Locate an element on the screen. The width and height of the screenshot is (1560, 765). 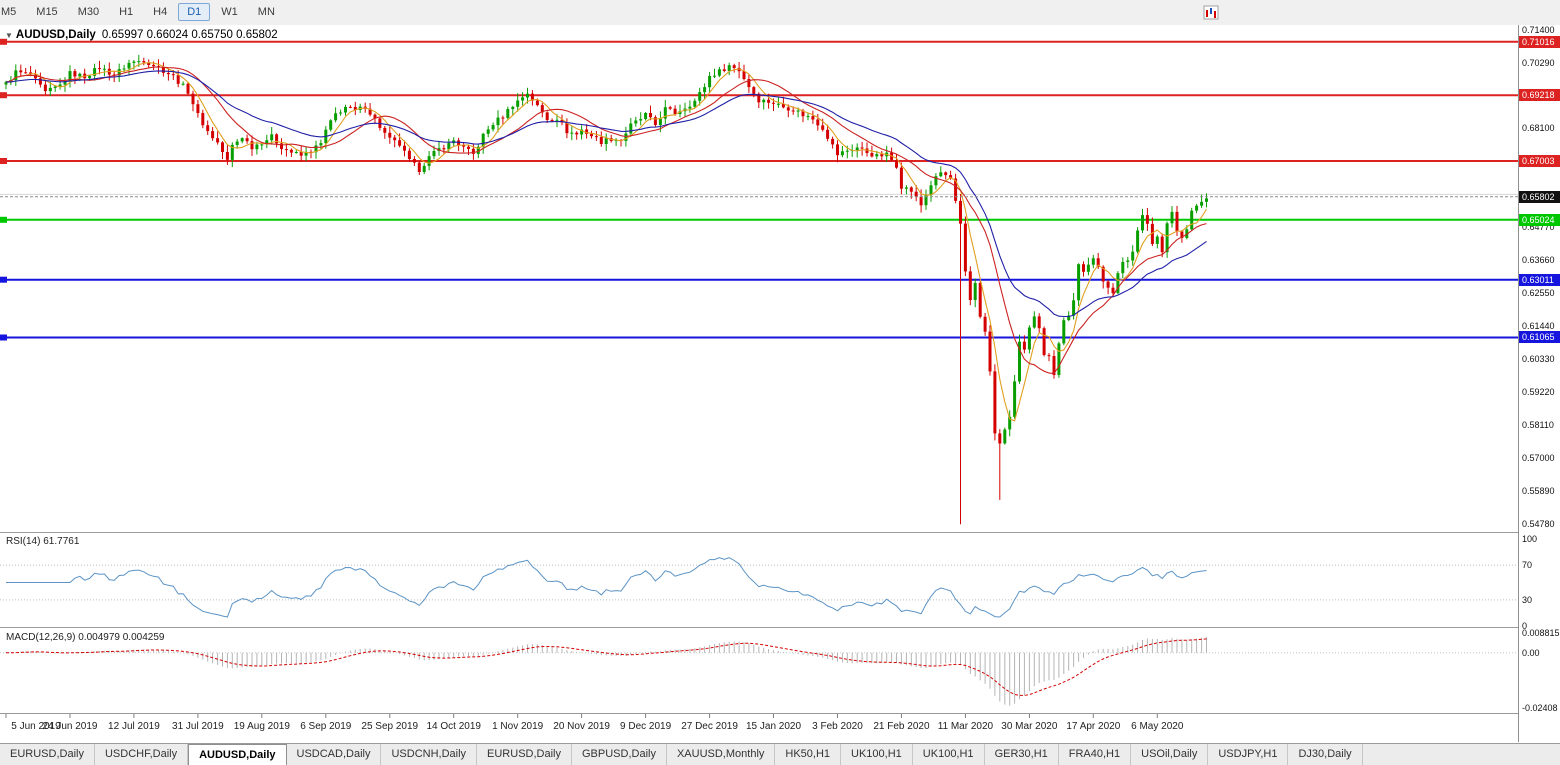
rsi-indicator-label: RSI(14) 61.7761 is located at coordinates (43, 541).